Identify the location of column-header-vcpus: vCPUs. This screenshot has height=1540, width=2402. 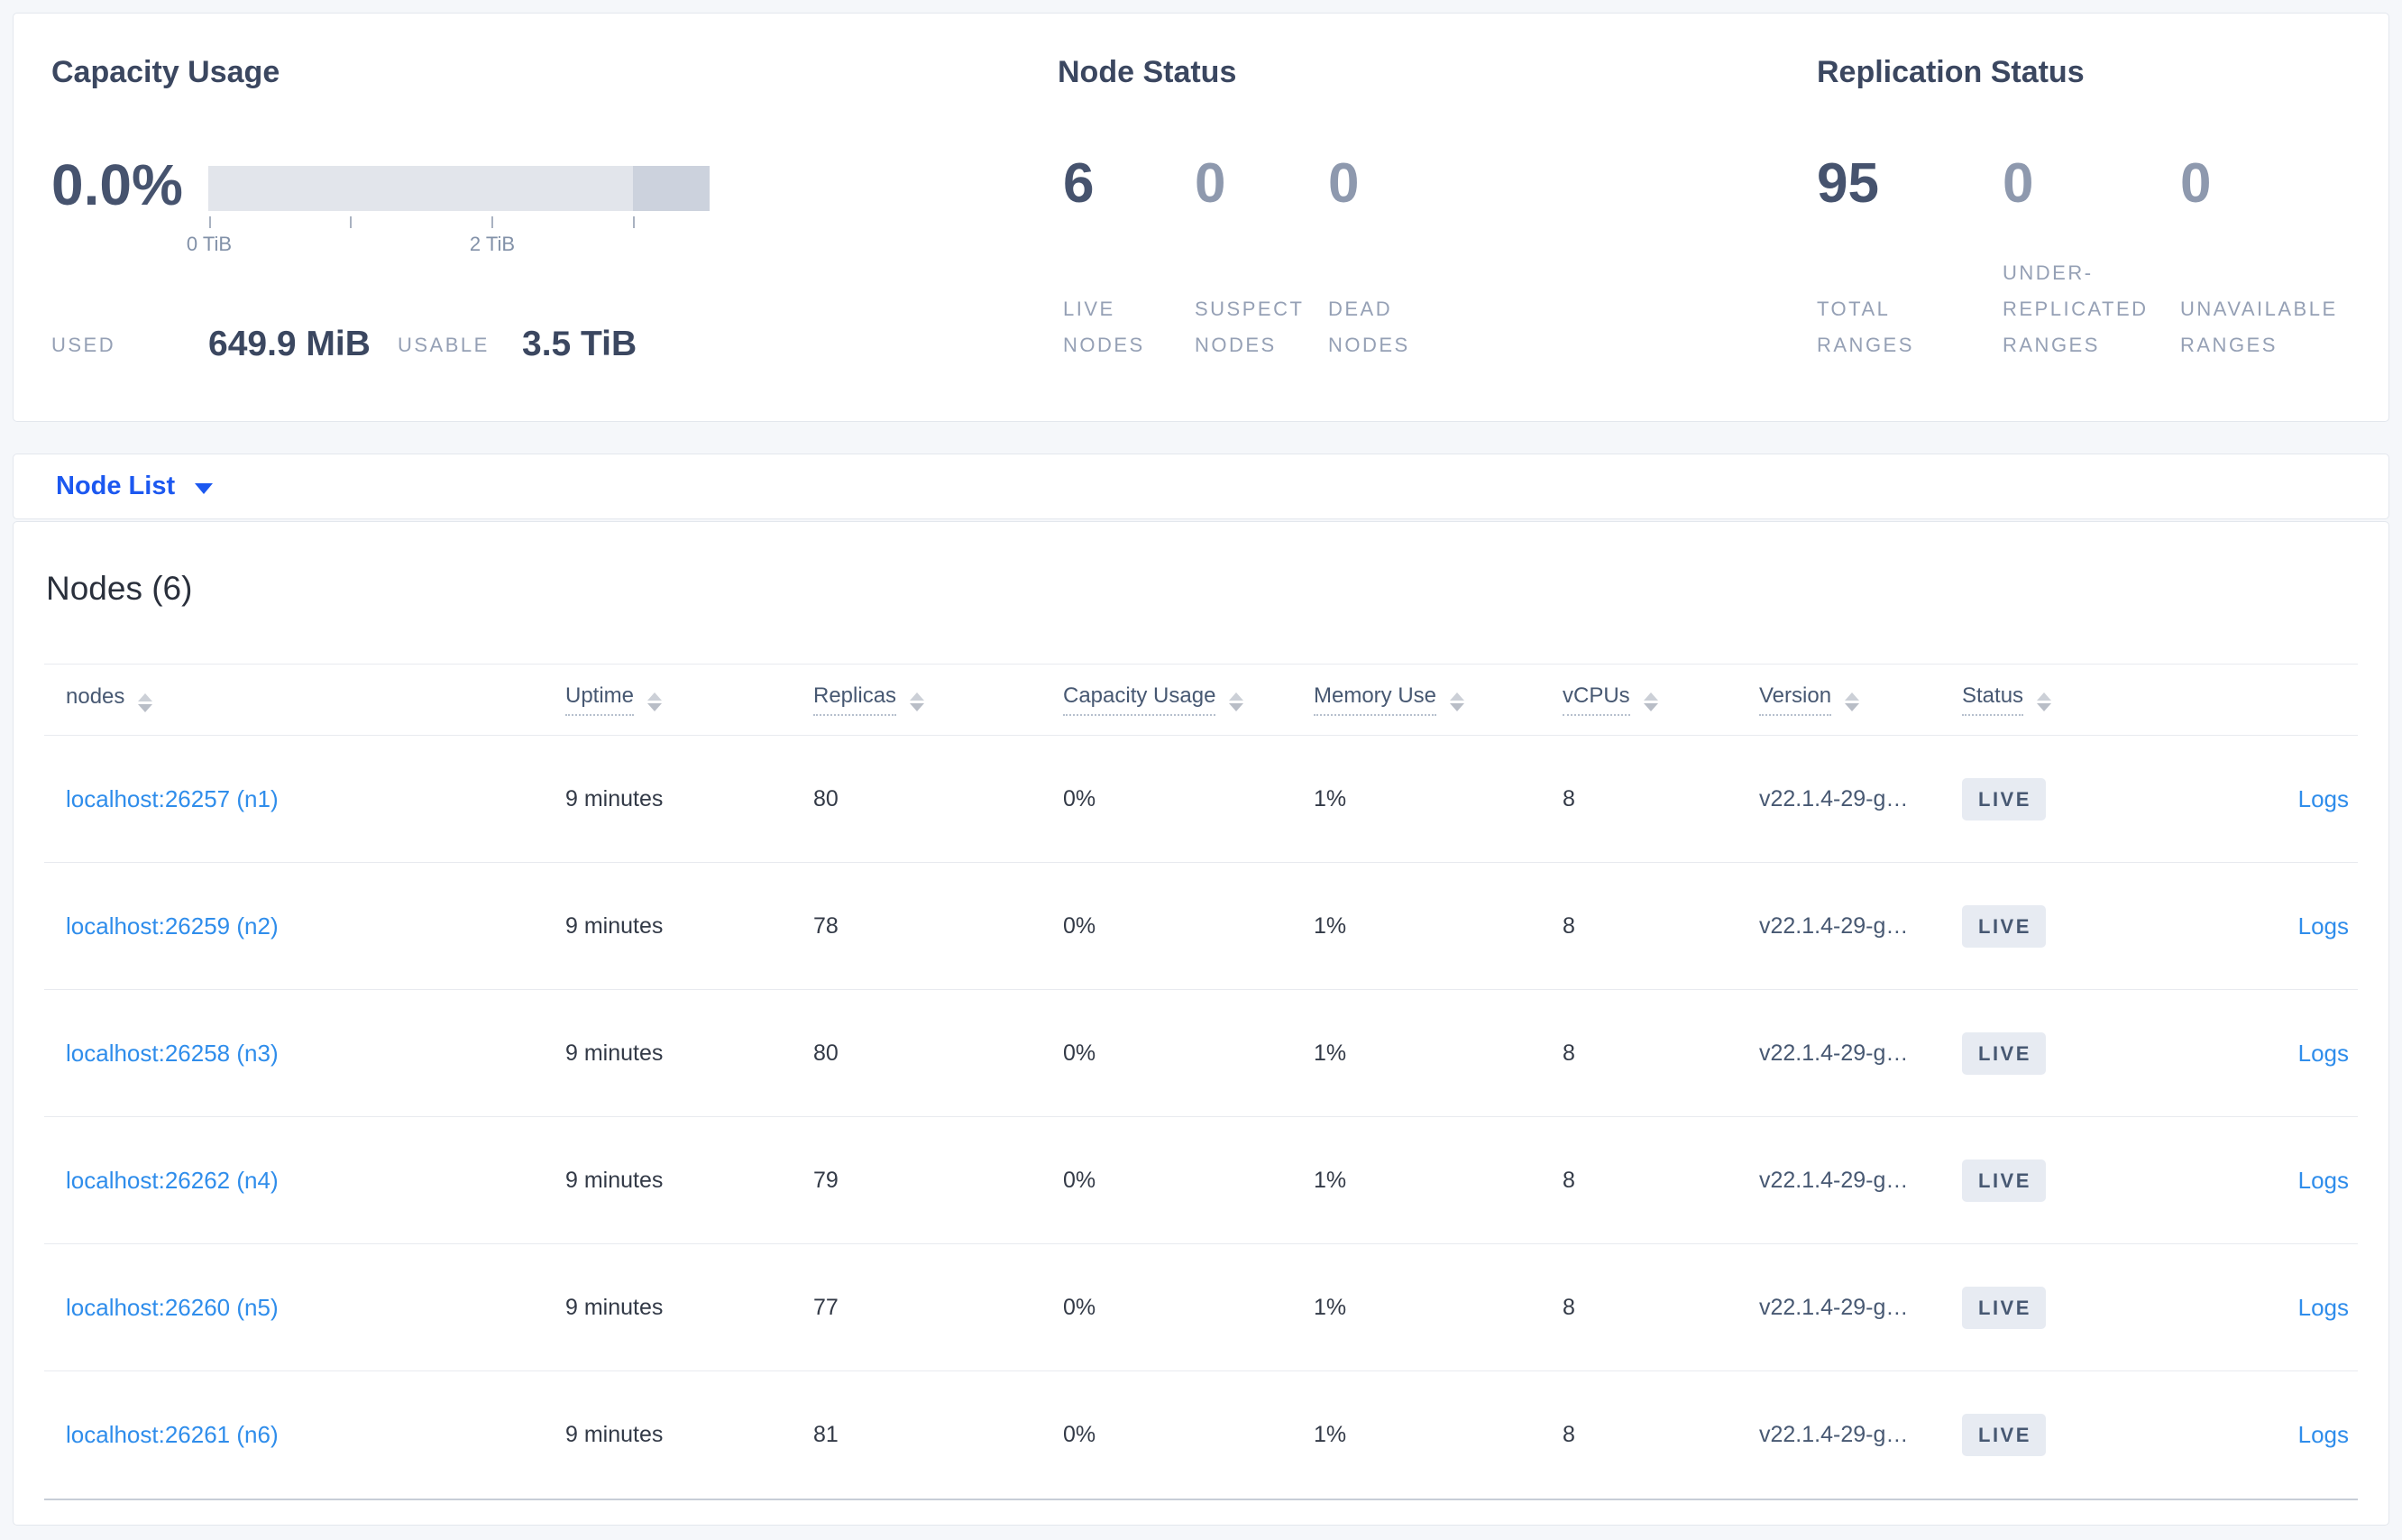
(1661, 699).